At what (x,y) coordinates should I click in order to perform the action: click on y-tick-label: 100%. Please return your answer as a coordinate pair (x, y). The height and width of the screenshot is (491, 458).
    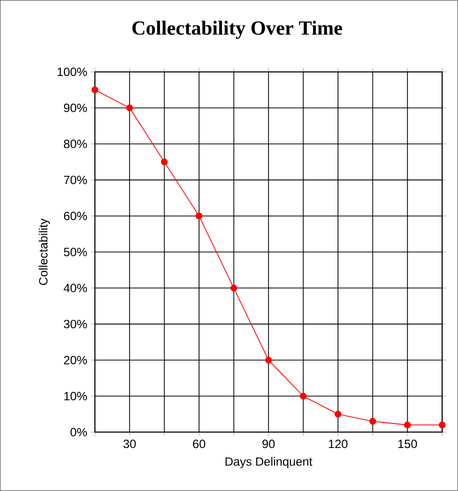
    Looking at the image, I should click on (72, 72).